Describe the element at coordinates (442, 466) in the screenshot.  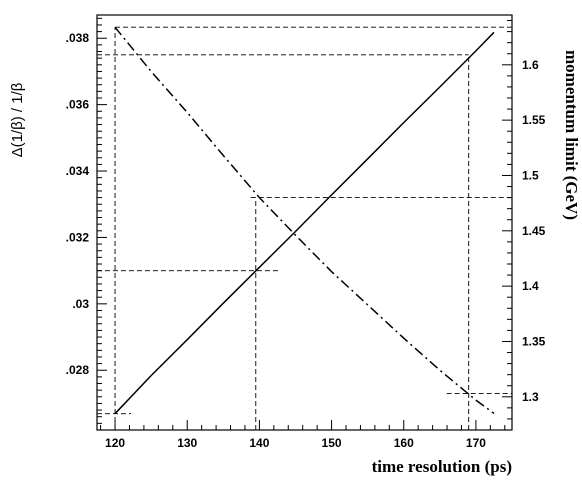
I see `x-axis-title: time resolution (ps)` at that location.